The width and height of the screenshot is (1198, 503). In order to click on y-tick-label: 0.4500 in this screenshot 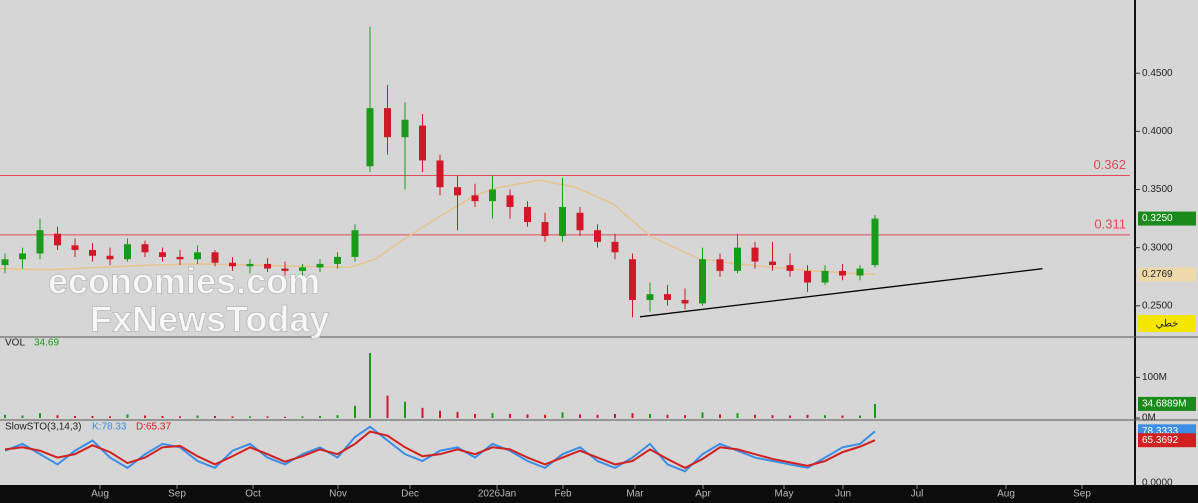, I will do `click(1157, 73)`.